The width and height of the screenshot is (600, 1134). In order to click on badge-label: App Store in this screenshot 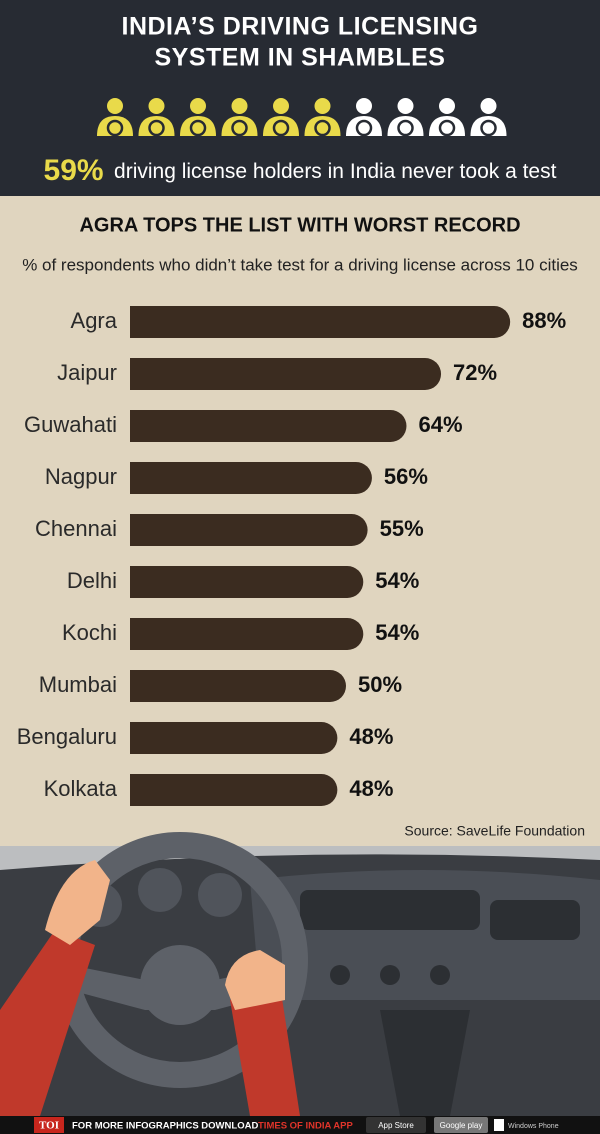, I will do `click(396, 1125)`.